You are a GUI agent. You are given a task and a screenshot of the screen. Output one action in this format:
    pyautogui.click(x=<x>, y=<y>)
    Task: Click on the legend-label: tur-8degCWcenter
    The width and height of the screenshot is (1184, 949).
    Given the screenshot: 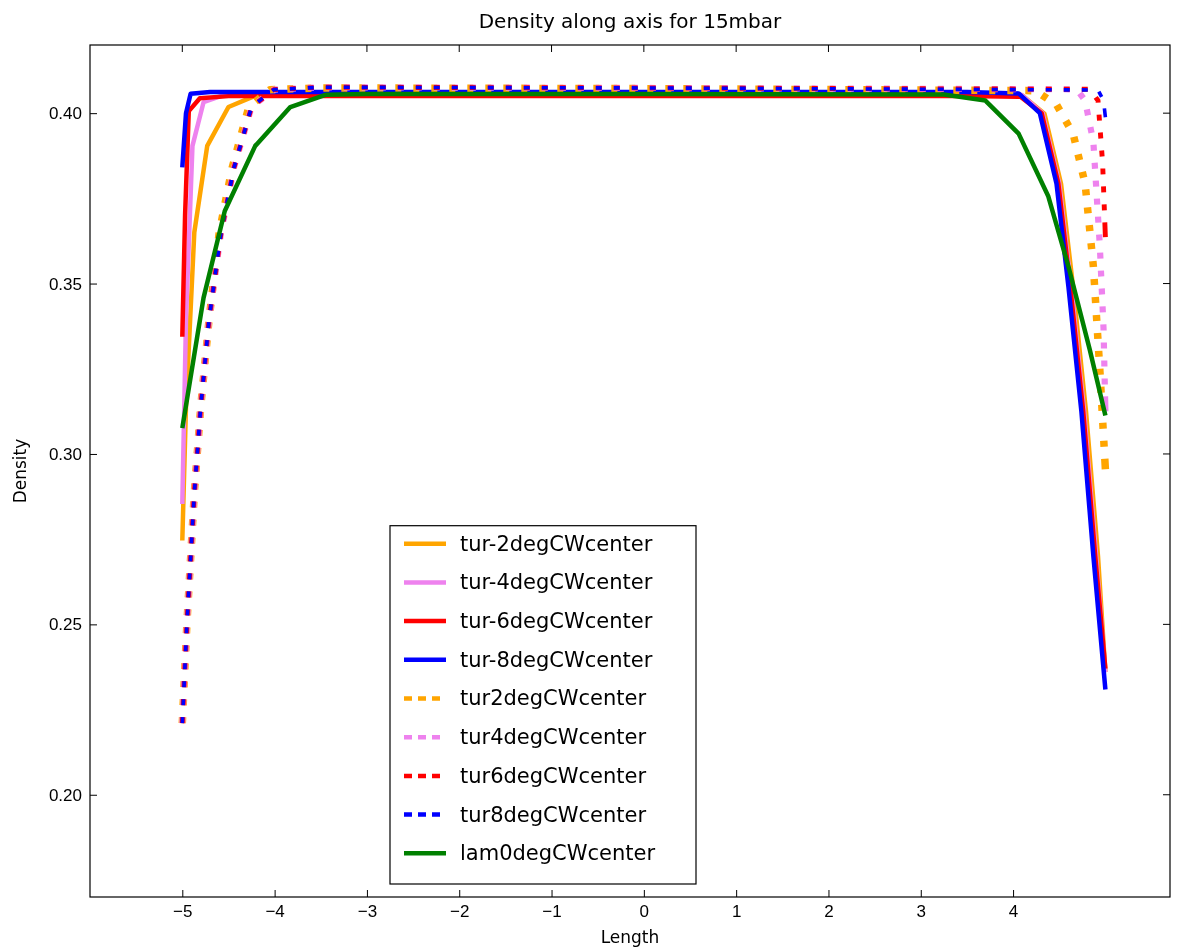 What is the action you would take?
    pyautogui.click(x=556, y=659)
    